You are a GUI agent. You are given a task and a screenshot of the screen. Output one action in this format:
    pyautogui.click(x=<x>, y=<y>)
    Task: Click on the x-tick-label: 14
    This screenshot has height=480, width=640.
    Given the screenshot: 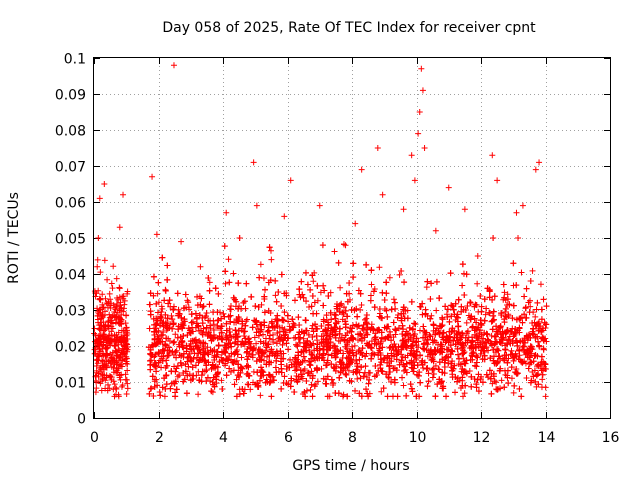 What is the action you would take?
    pyautogui.click(x=547, y=438)
    